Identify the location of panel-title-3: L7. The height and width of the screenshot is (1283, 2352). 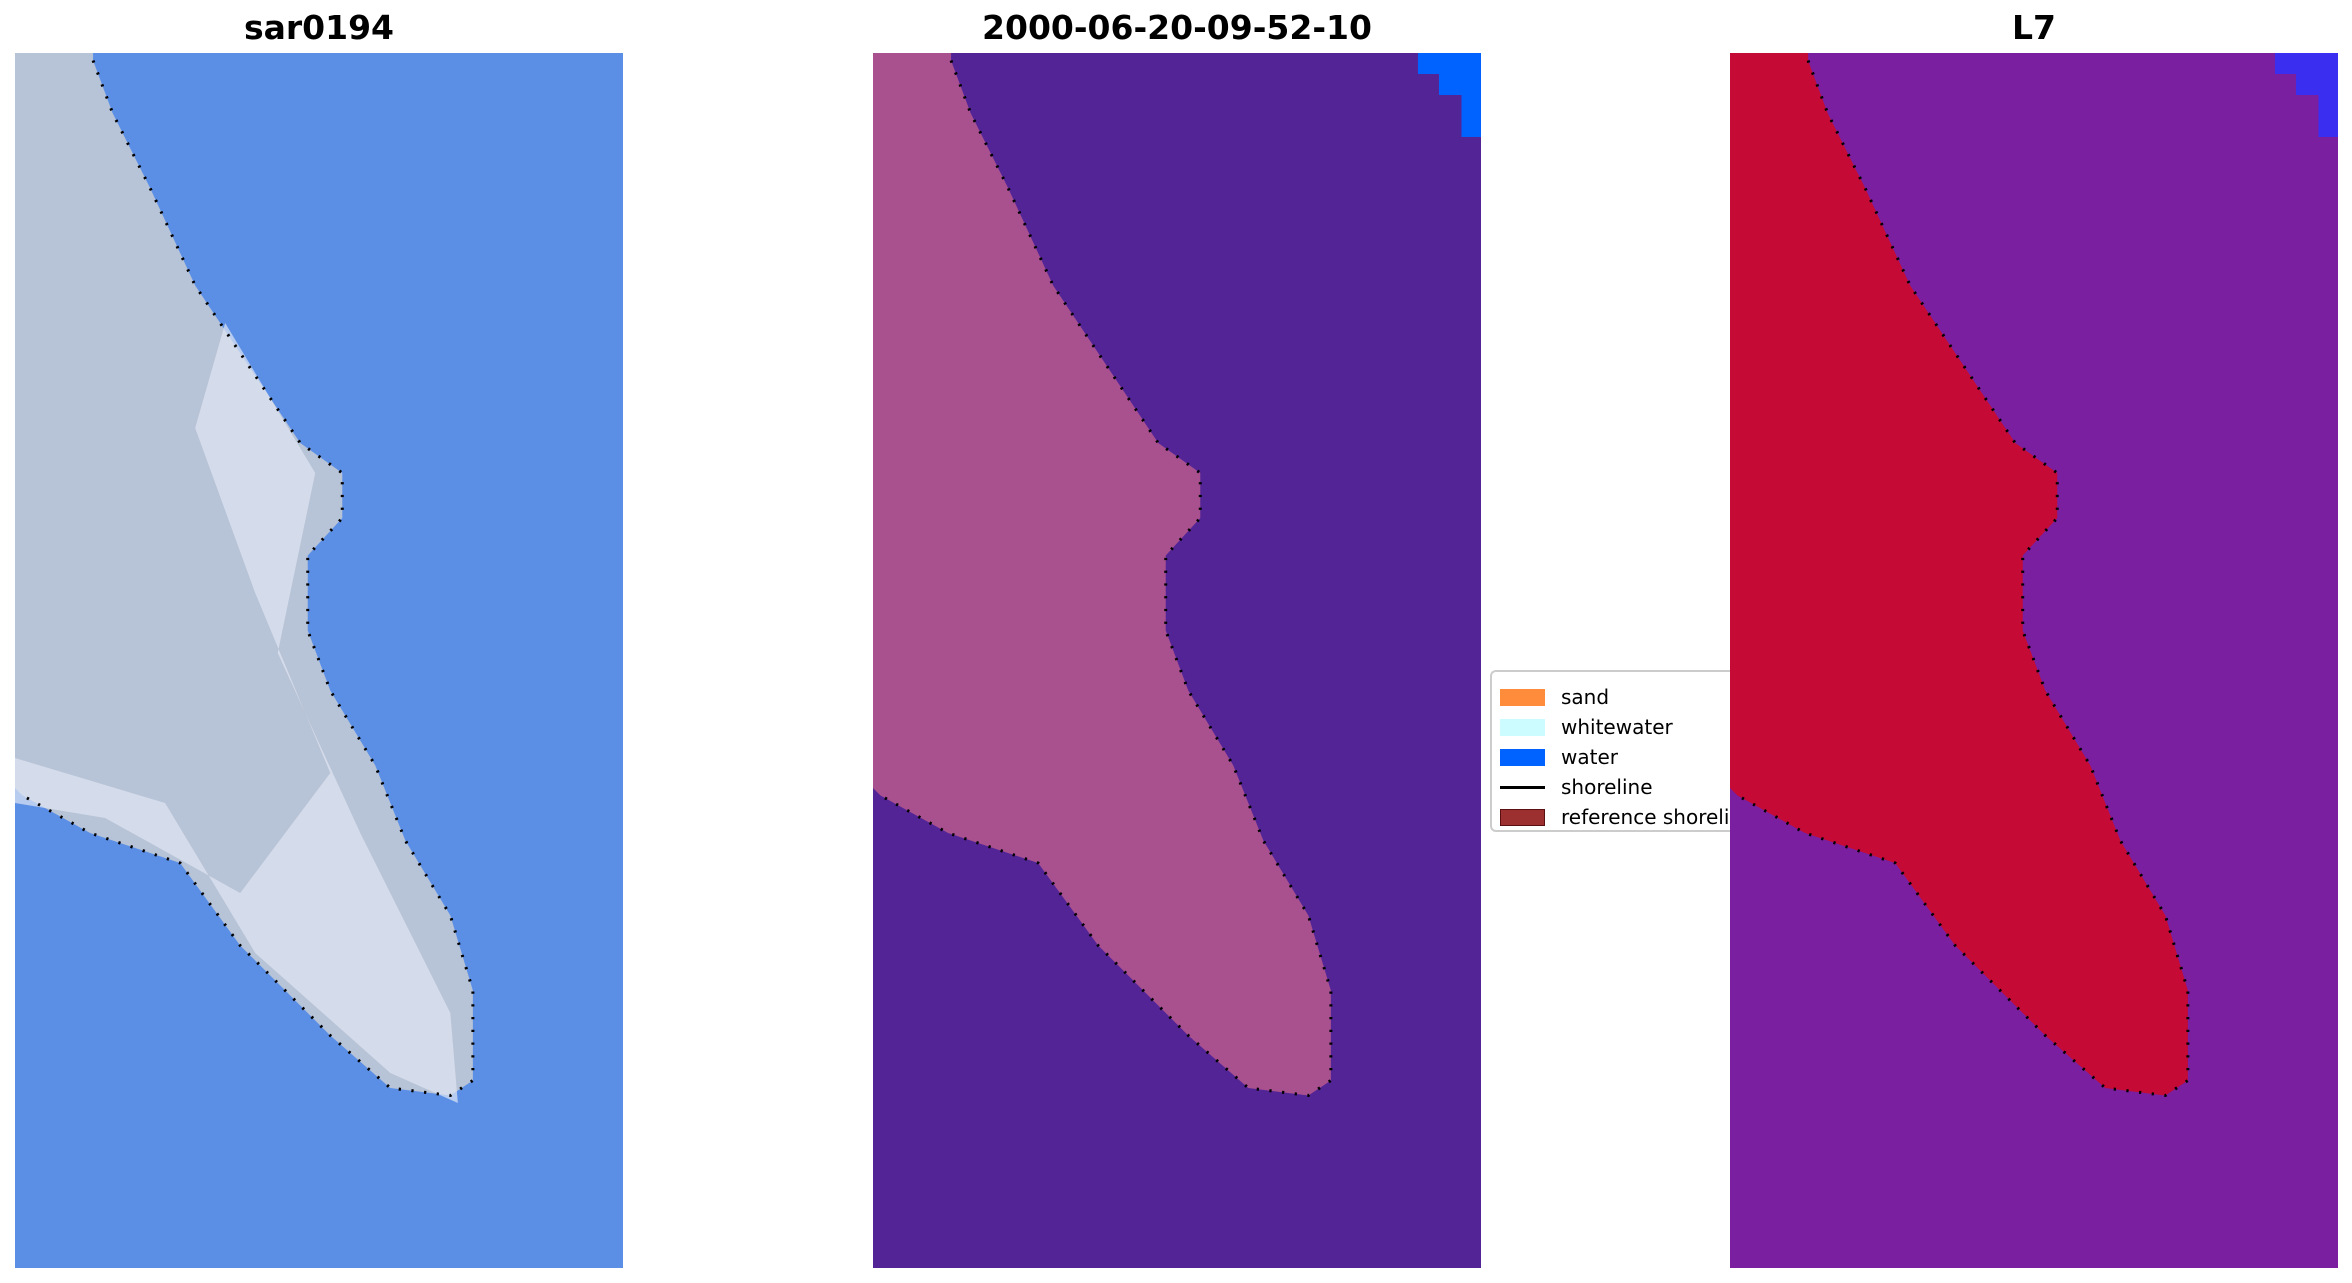
(2034, 27).